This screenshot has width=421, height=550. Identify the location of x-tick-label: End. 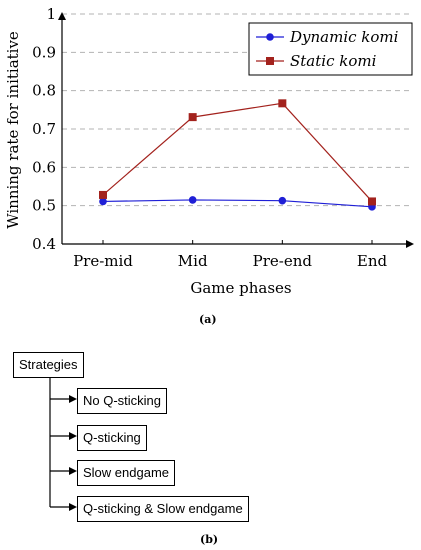
(372, 261).